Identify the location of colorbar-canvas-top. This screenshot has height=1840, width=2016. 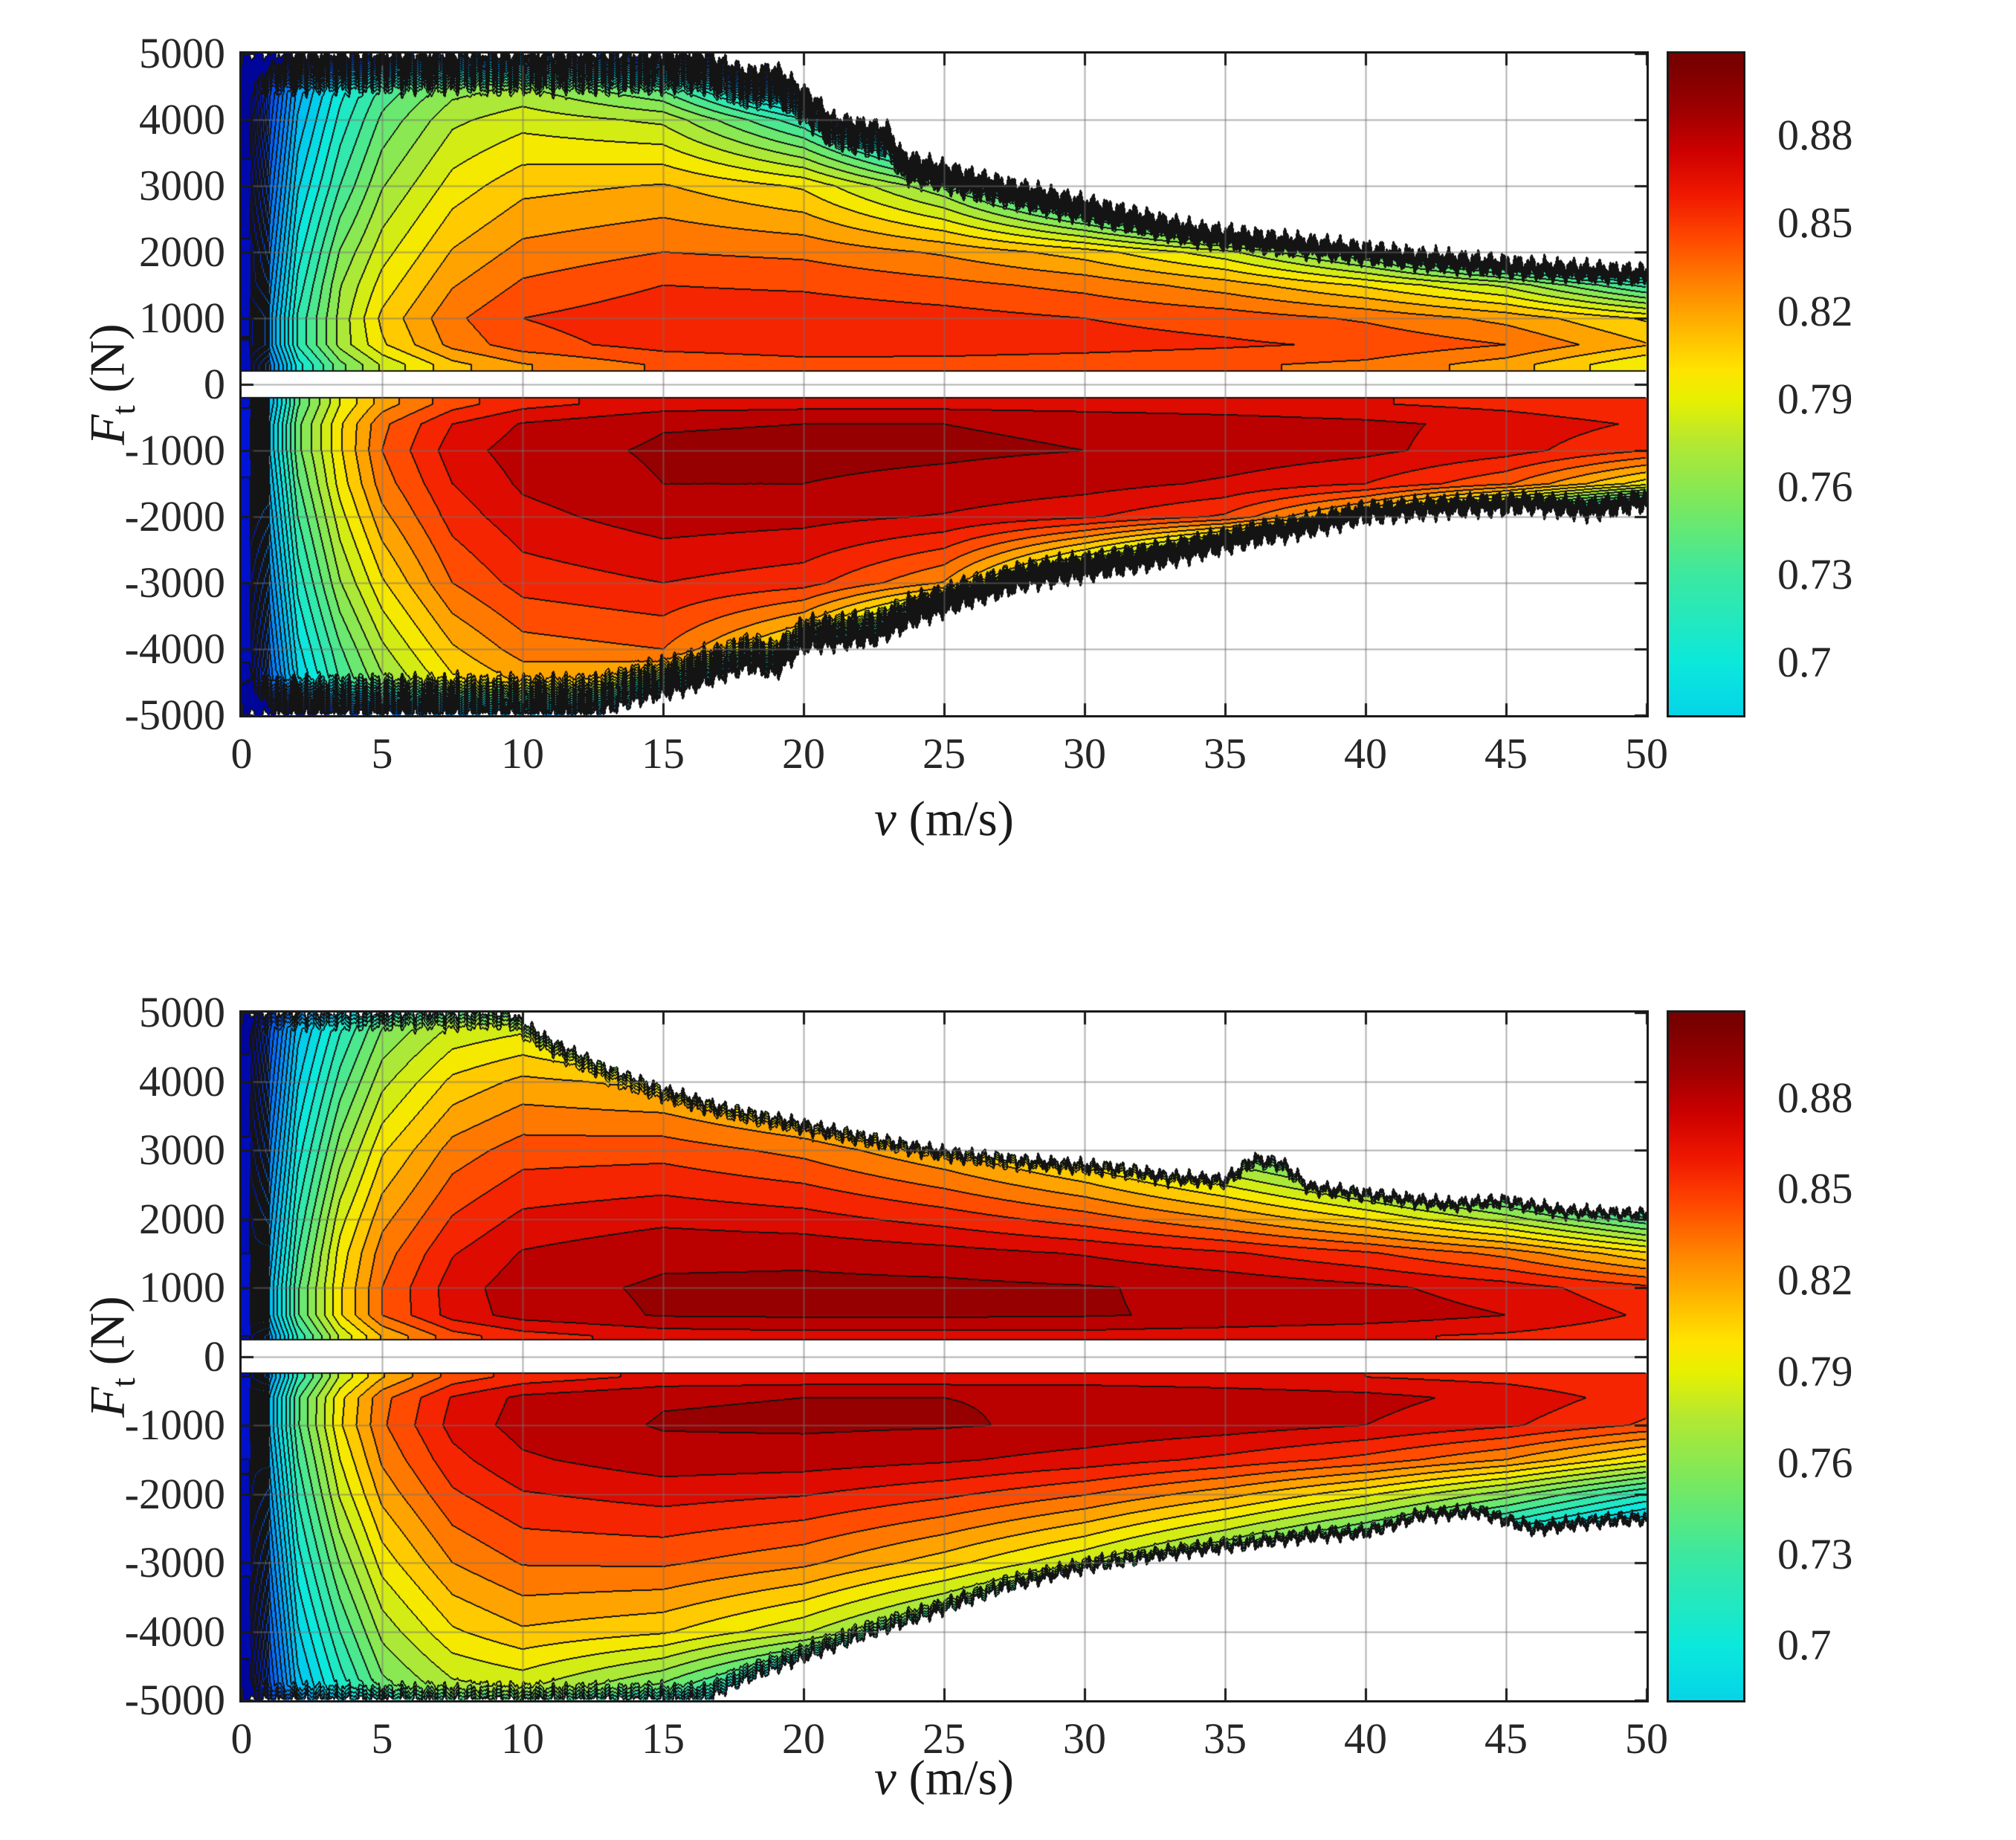
(1706, 384).